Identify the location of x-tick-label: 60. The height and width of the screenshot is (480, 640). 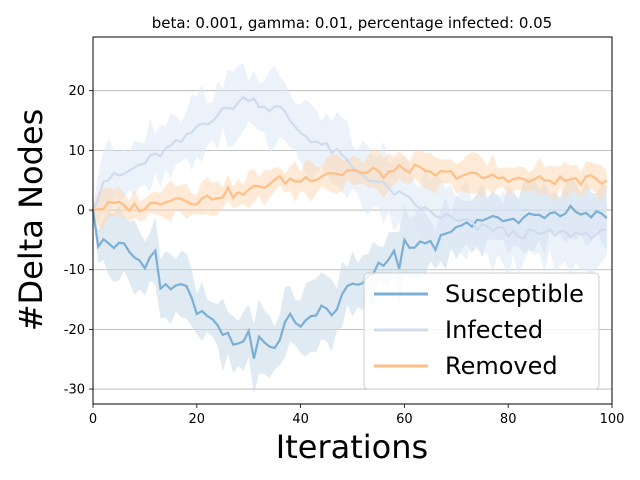
(404, 419).